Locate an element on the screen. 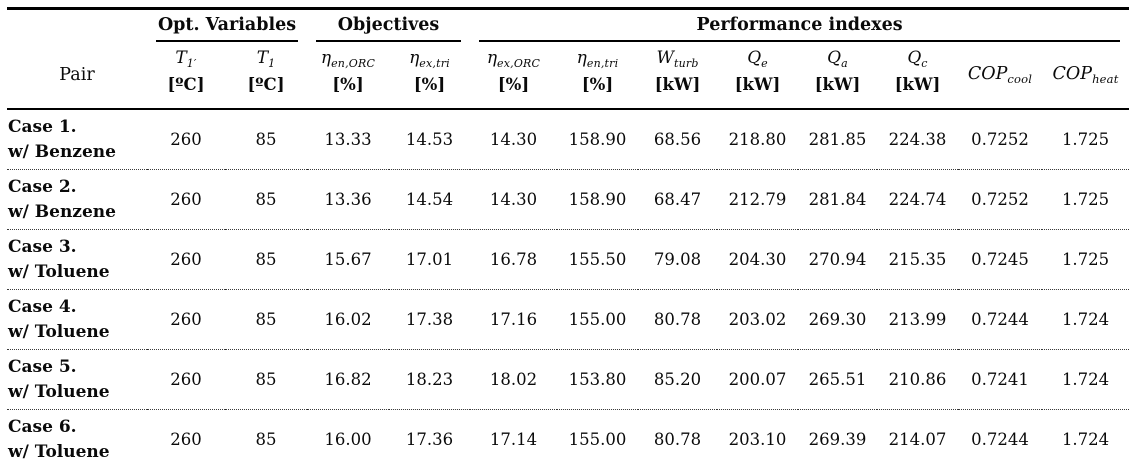 The image size is (1136, 466). symbol-eta-en-tri-subscript: en,tri is located at coordinates (602, 63).